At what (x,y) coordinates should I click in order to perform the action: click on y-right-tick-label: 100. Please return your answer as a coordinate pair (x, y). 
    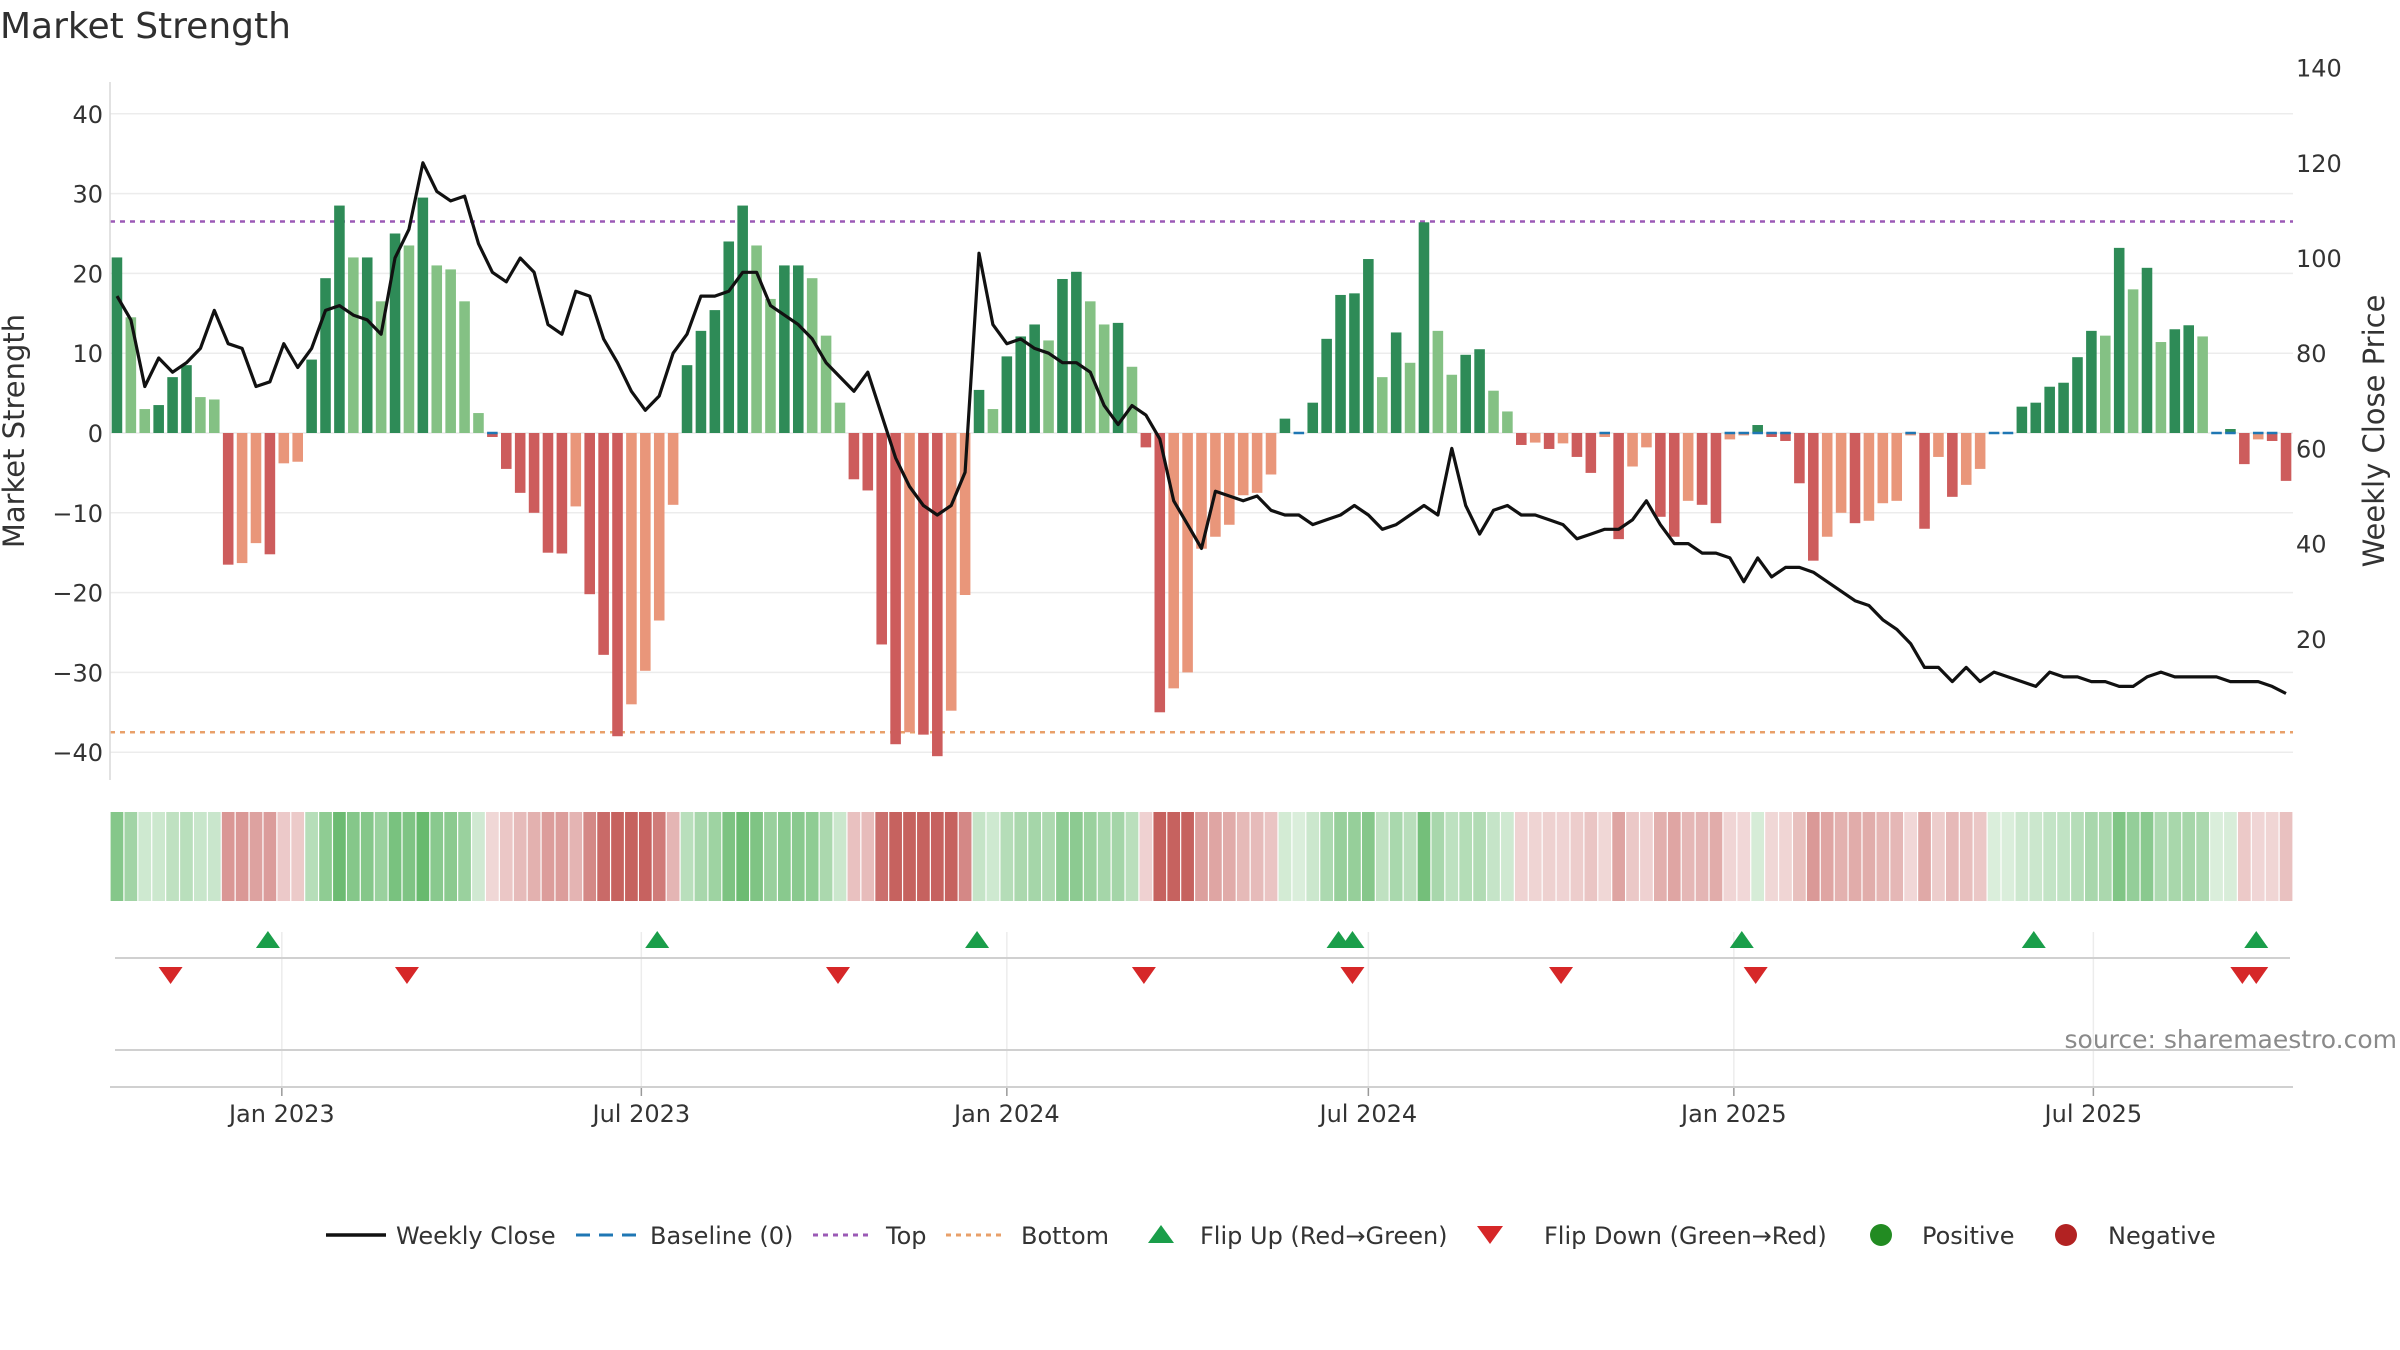
    Looking at the image, I should click on (2319, 259).